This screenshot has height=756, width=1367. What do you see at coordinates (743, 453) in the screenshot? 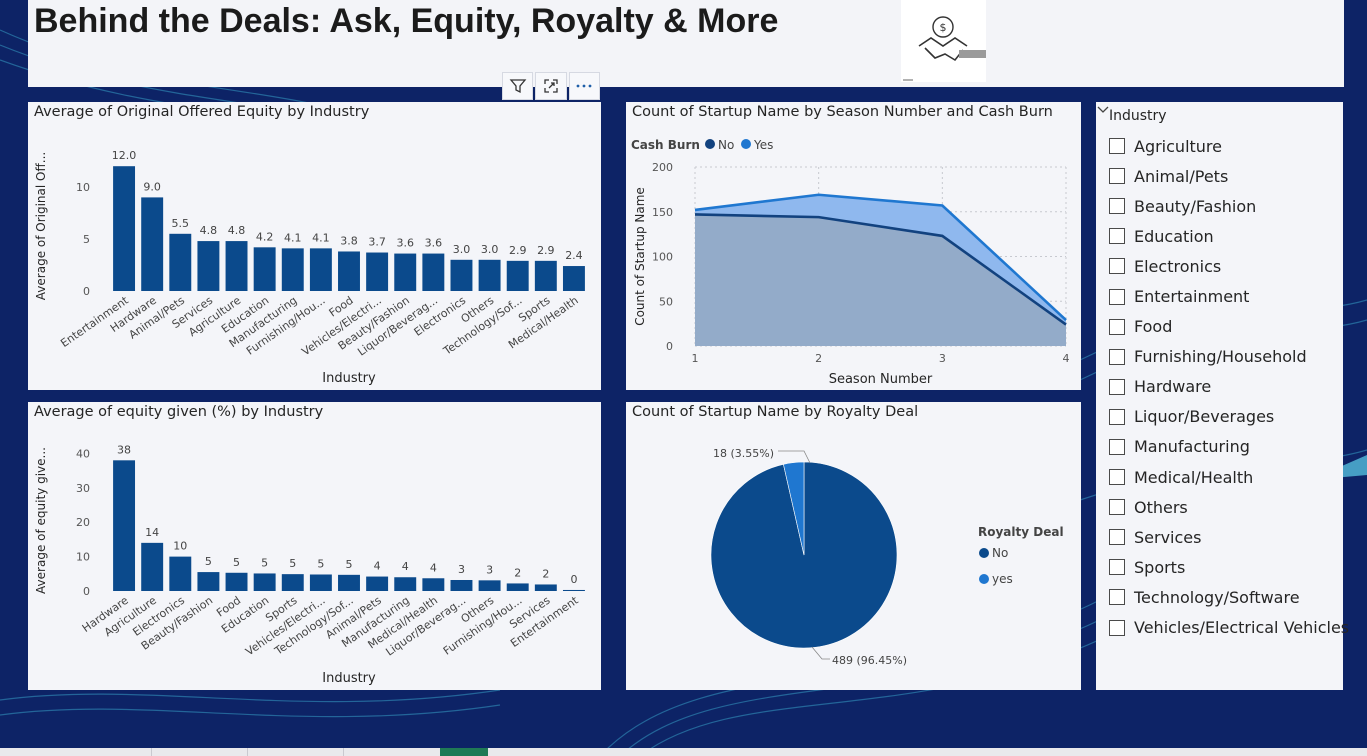
I see `data-label: 18 (3.55%)` at bounding box center [743, 453].